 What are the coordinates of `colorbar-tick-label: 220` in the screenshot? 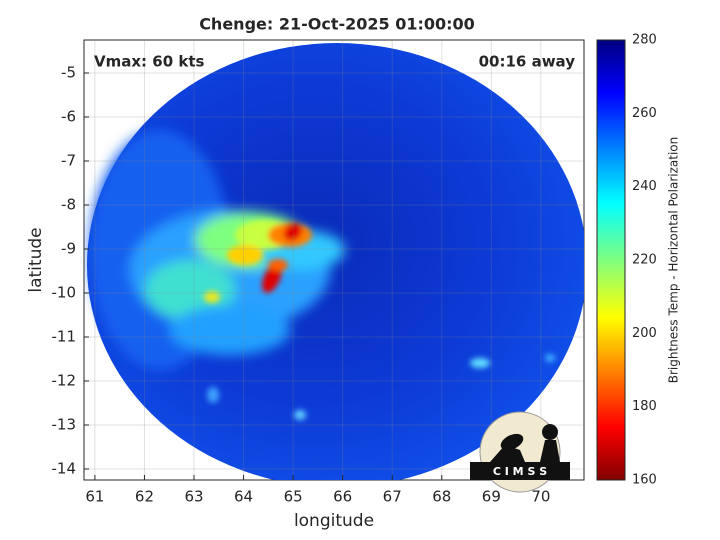 It's located at (644, 260).